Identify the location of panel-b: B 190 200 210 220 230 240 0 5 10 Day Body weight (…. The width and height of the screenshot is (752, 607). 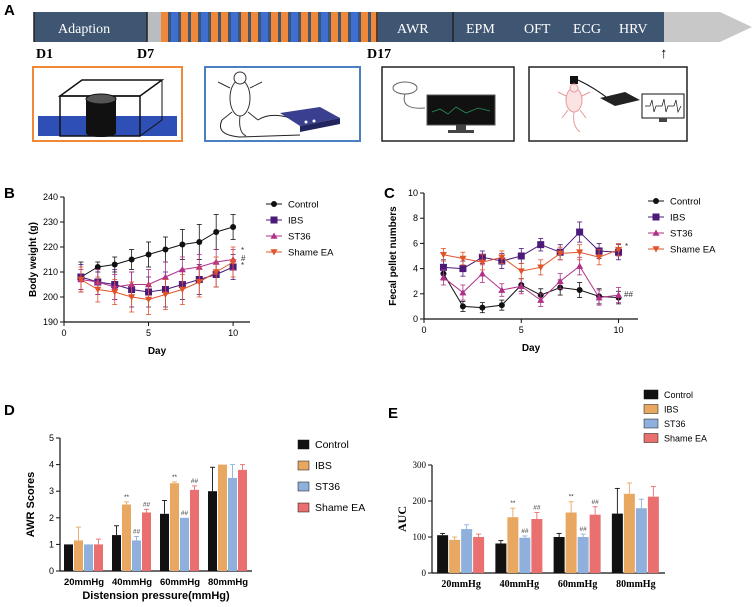
(169, 271).